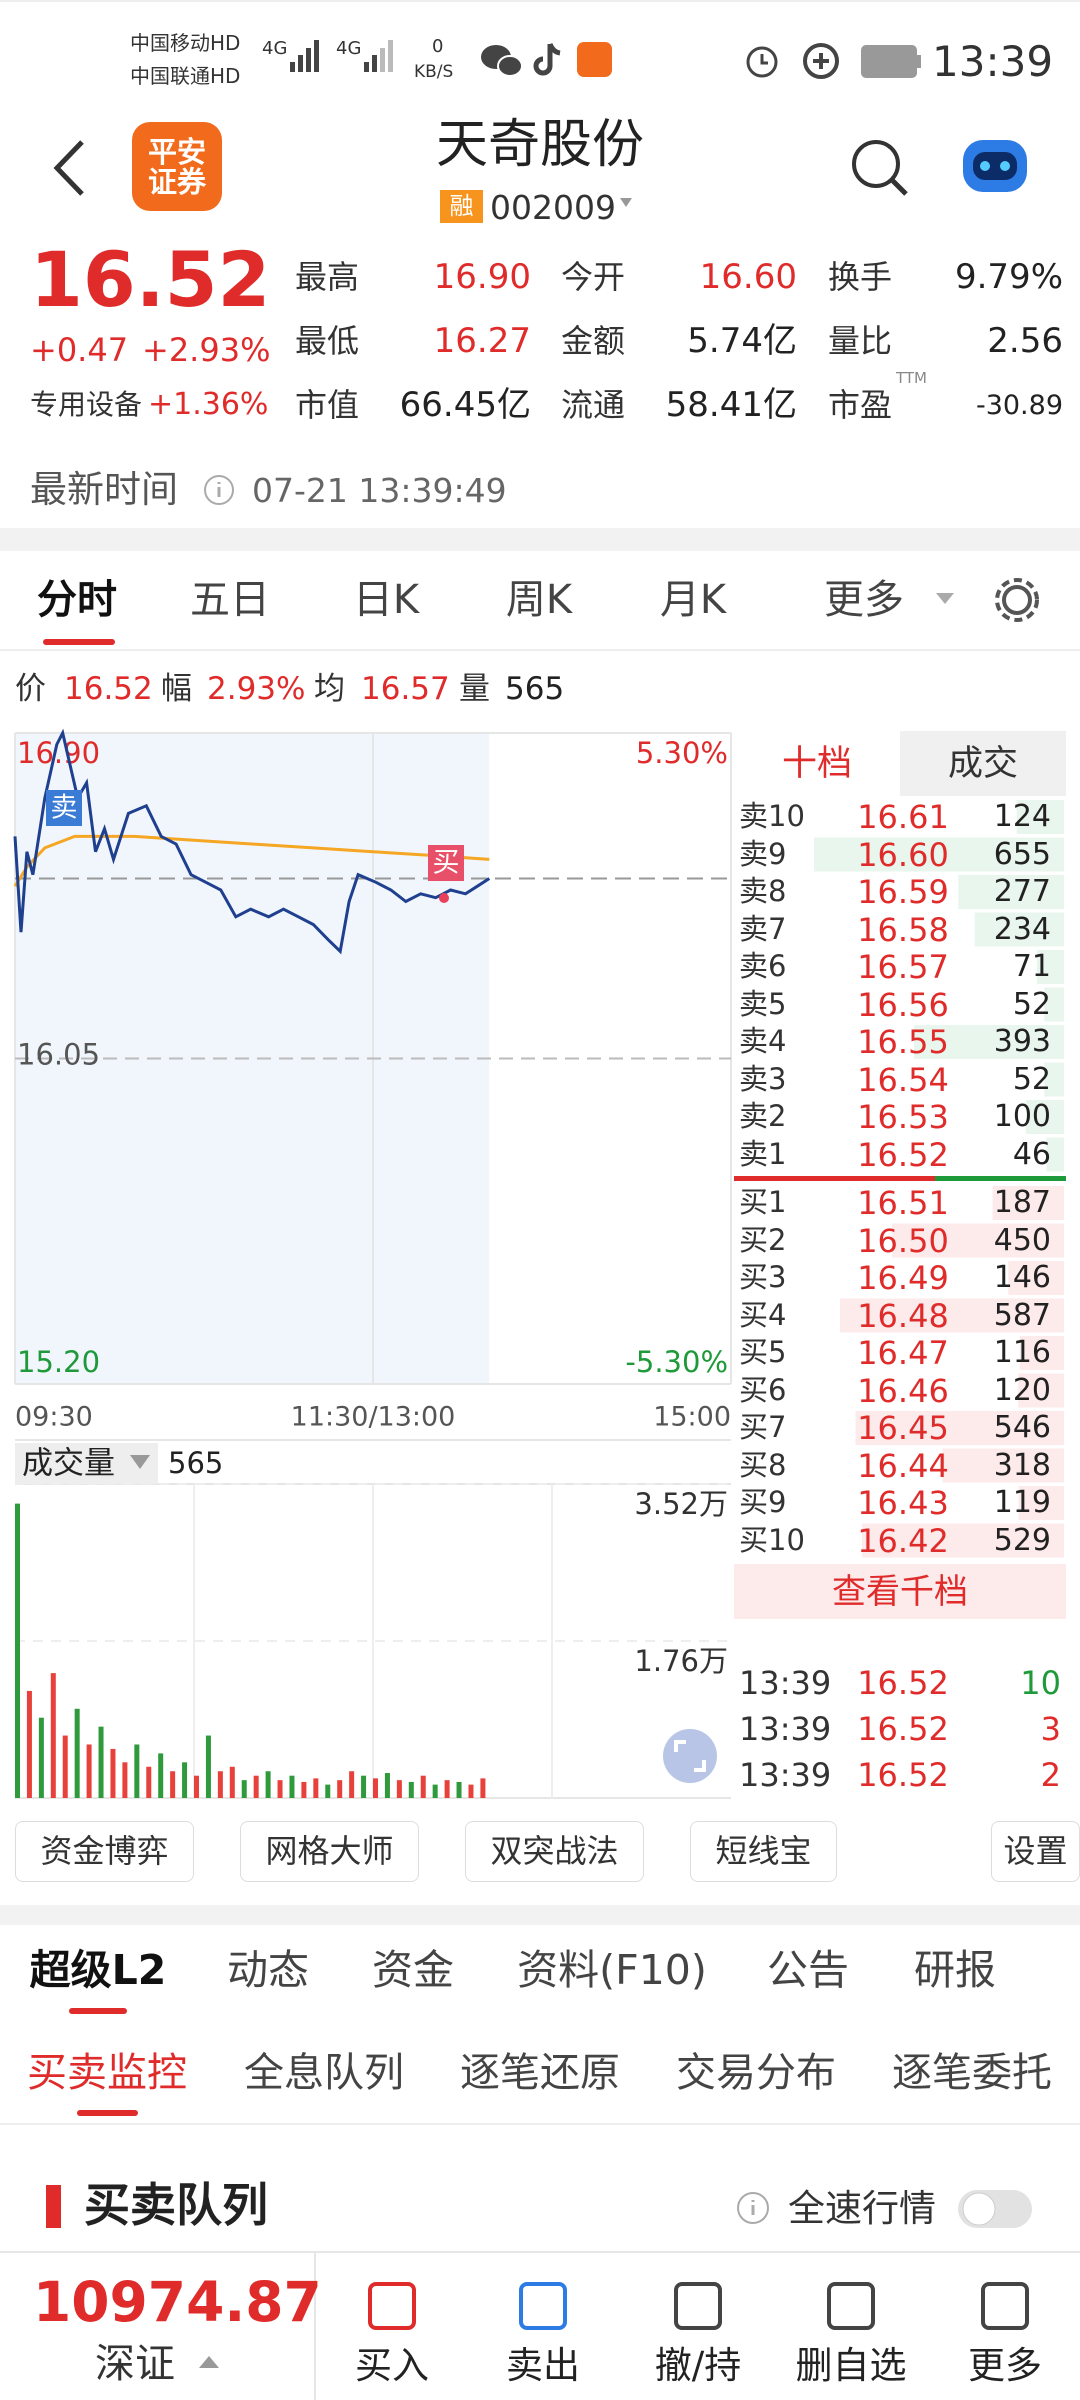 The height and width of the screenshot is (2400, 1080). What do you see at coordinates (107, 2073) in the screenshot?
I see `sub-tab: 买卖监控` at bounding box center [107, 2073].